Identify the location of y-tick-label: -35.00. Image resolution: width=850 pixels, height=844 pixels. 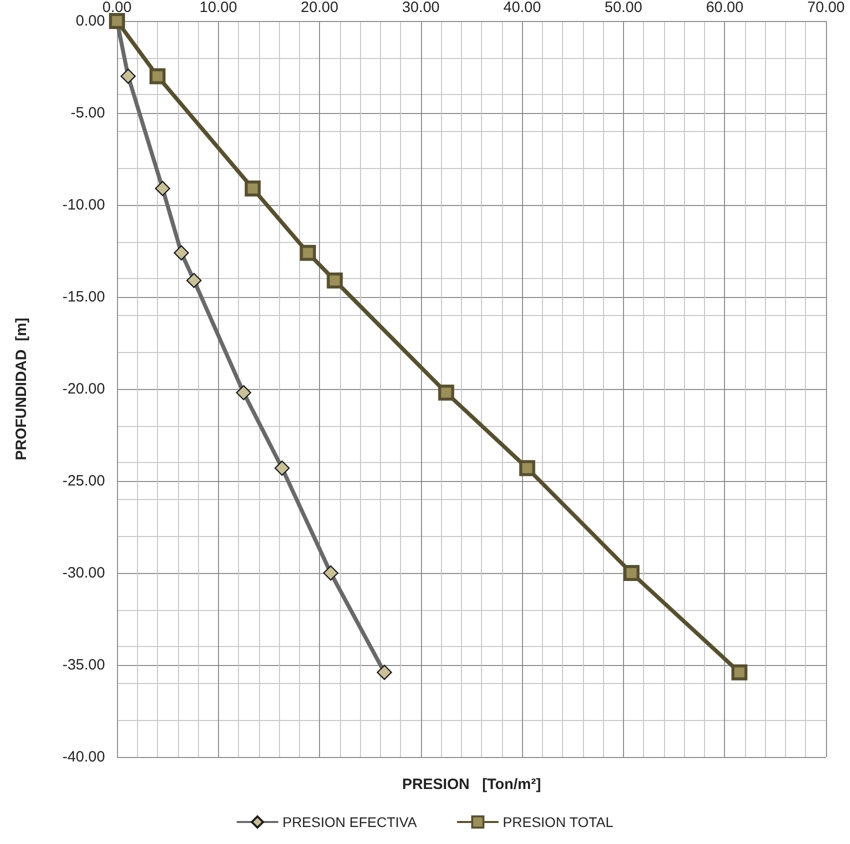
(83, 665).